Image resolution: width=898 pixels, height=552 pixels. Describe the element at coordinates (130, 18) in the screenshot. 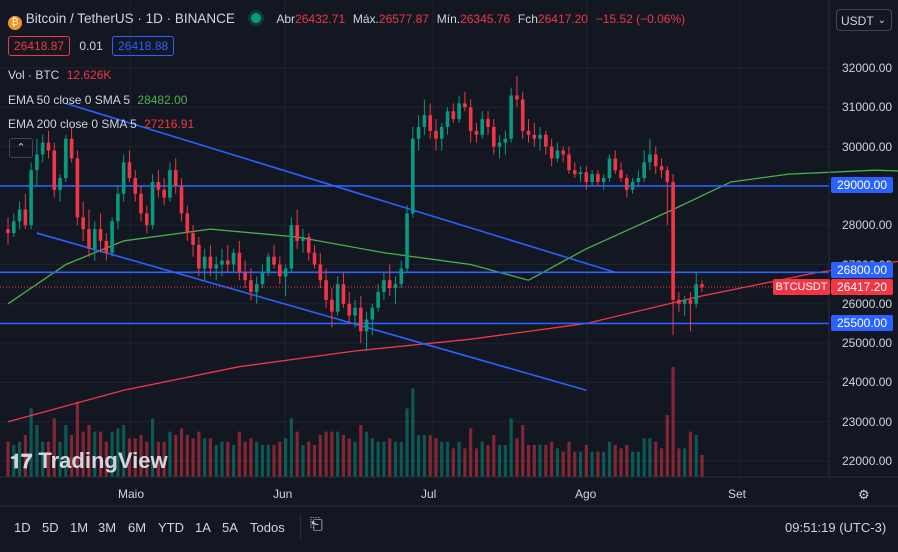

I see `symbol-title: Bitcoin / TetherUS · 1D · BINANCE` at that location.